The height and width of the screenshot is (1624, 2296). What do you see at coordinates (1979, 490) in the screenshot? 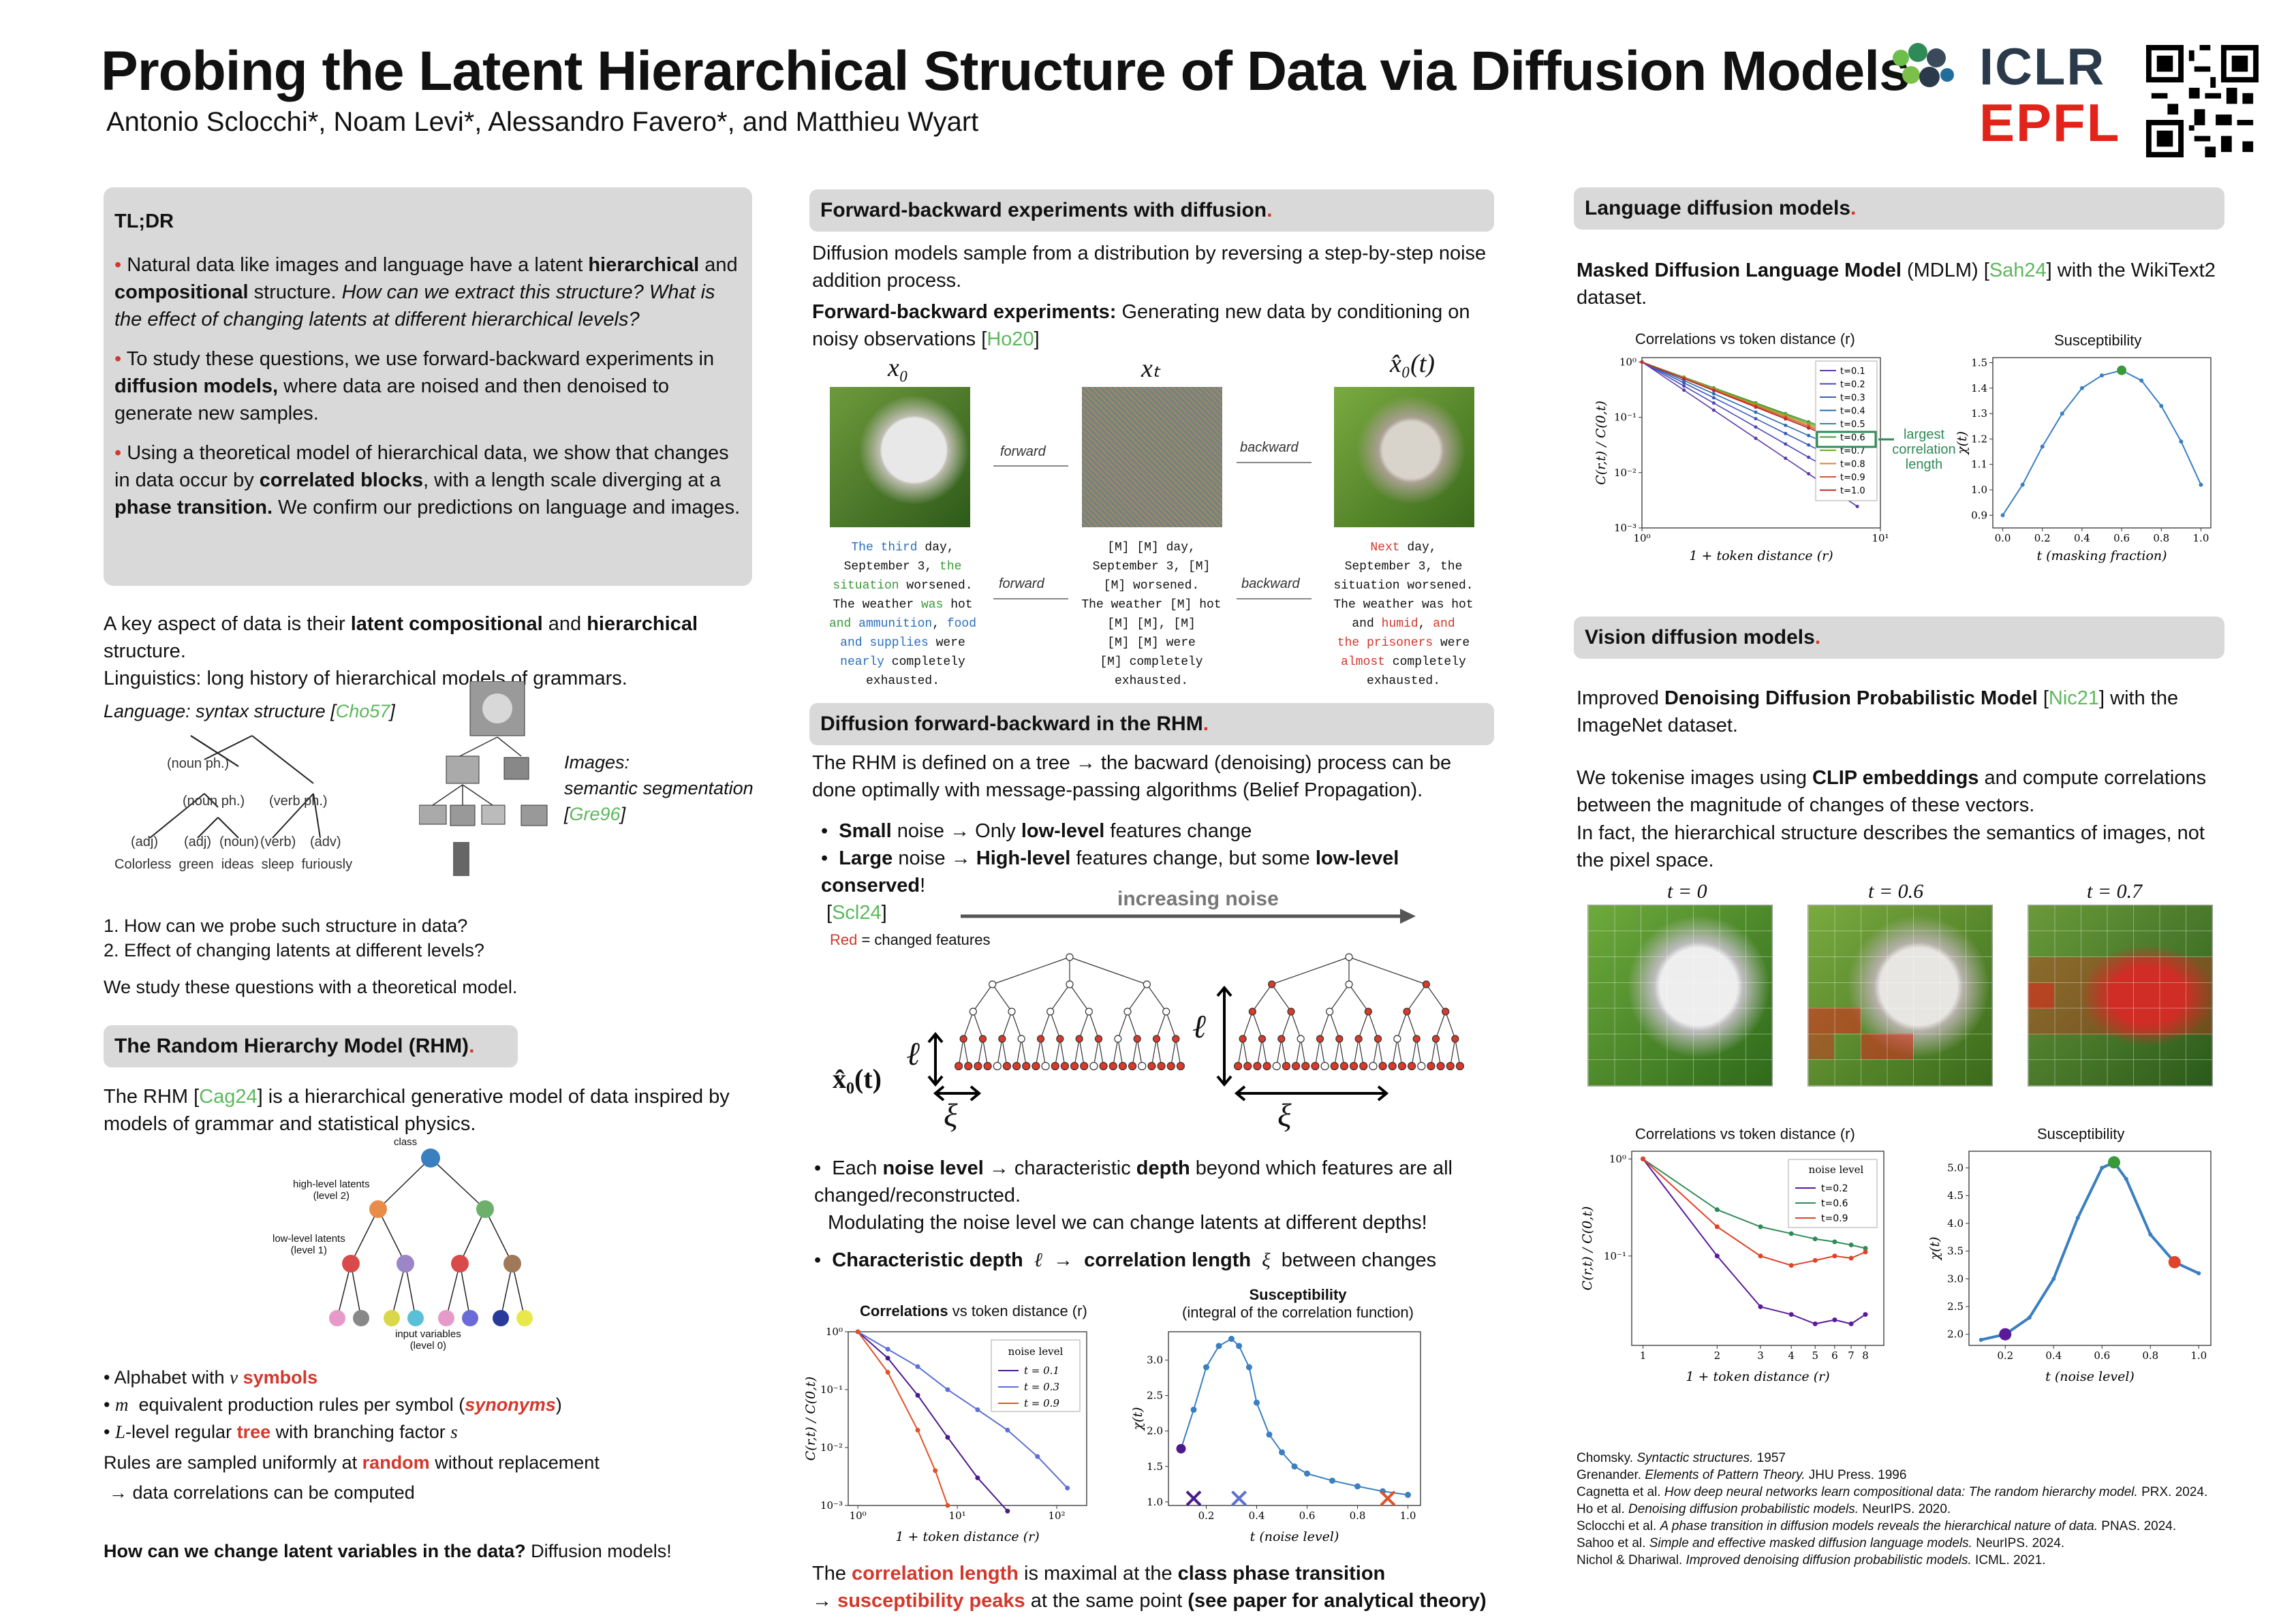
I see `y-tick-label: 1.0` at bounding box center [1979, 490].